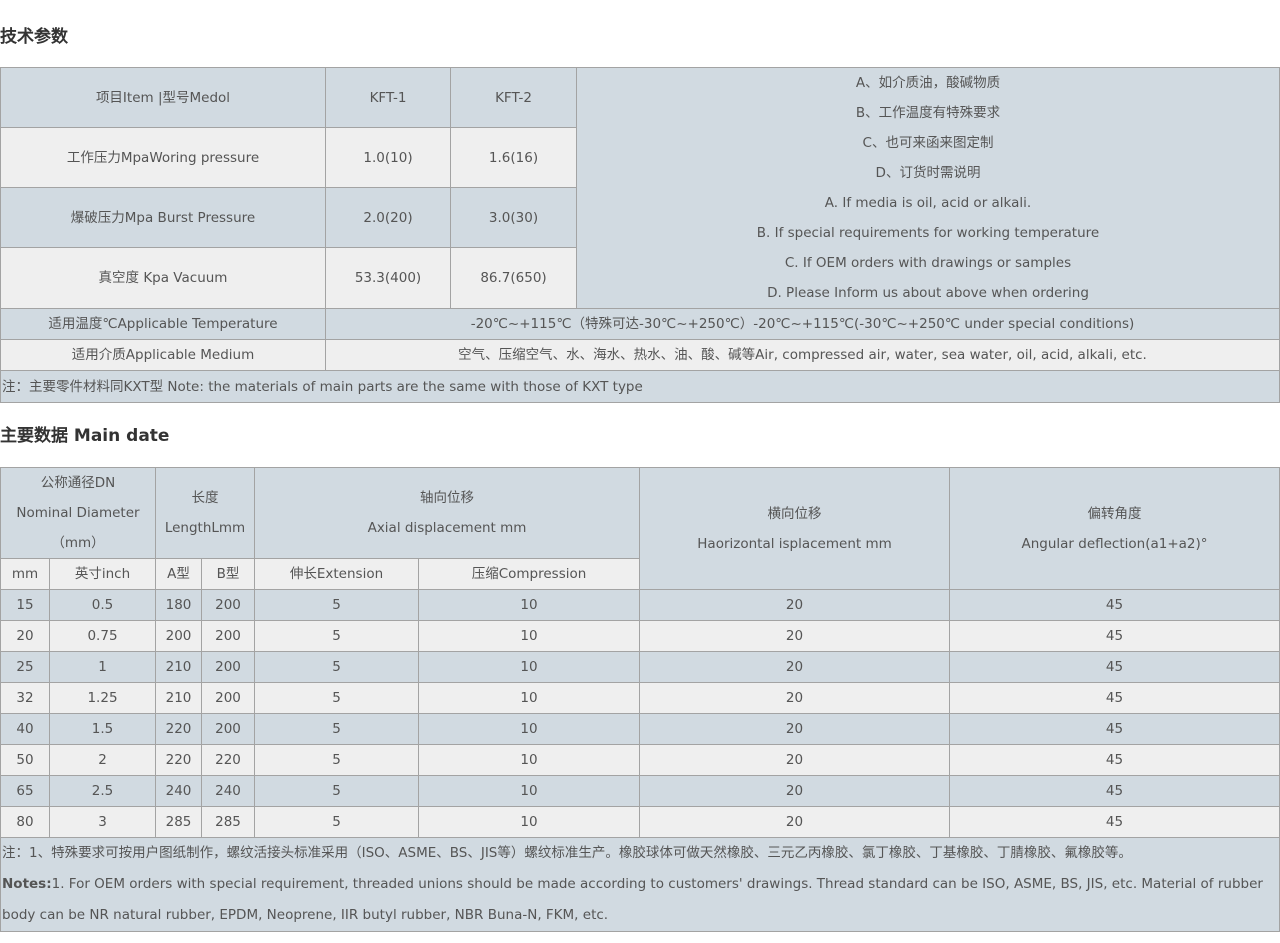  I want to click on header-angular: 偏转角度 Angular deflection(a1+a2)°, so click(1114, 528).